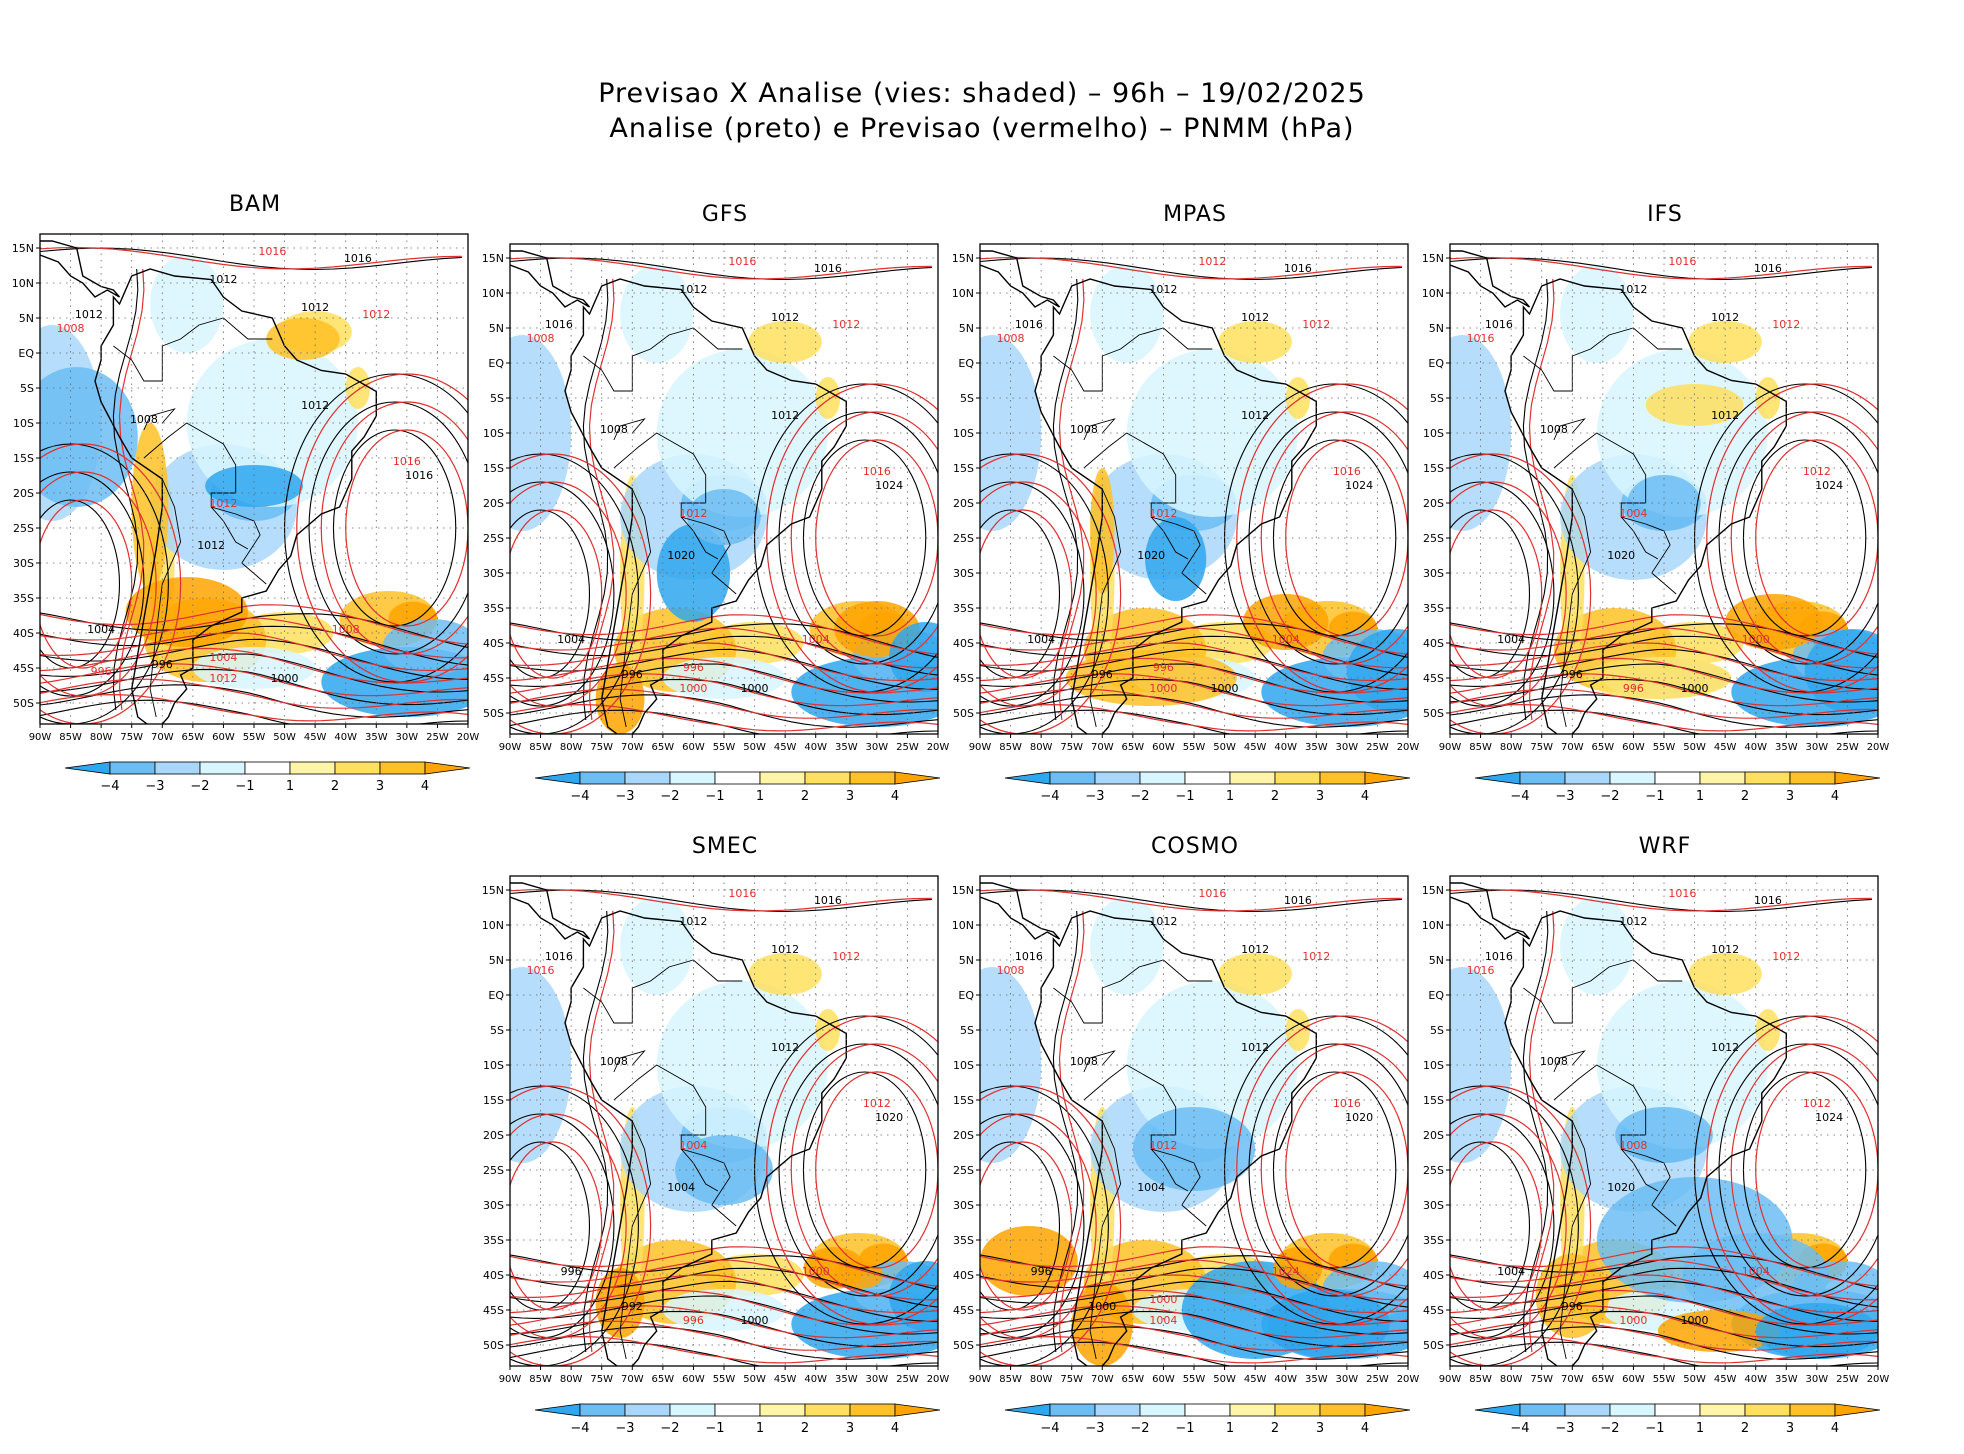 The image size is (1964, 1454). Describe the element at coordinates (571, 747) in the screenshot. I see `lon-tick-label: 80W` at that location.